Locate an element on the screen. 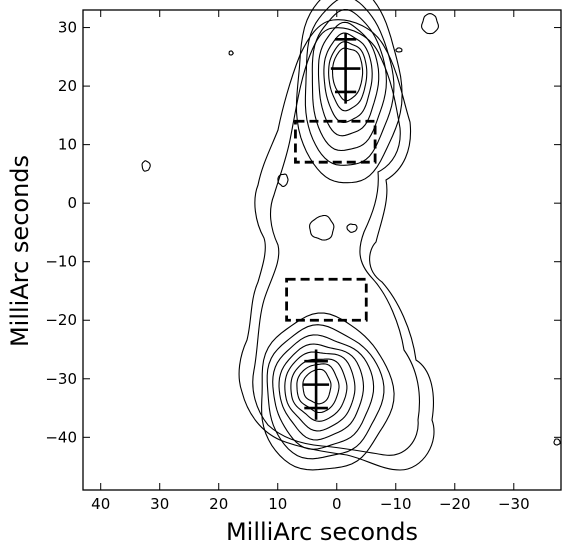 The width and height of the screenshot is (571, 554). x-axis-label: MilliArc seconds is located at coordinates (322, 532).